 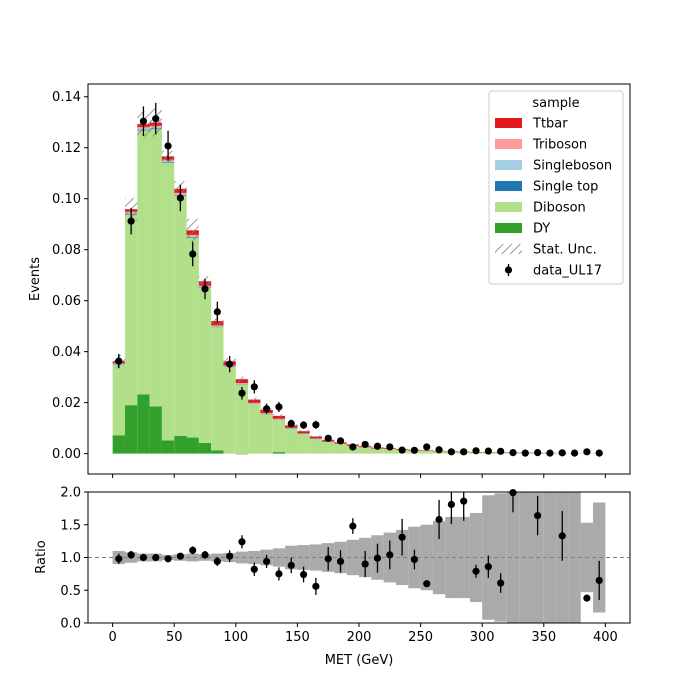 I want to click on bar-single-top, so click(x=217, y=327).